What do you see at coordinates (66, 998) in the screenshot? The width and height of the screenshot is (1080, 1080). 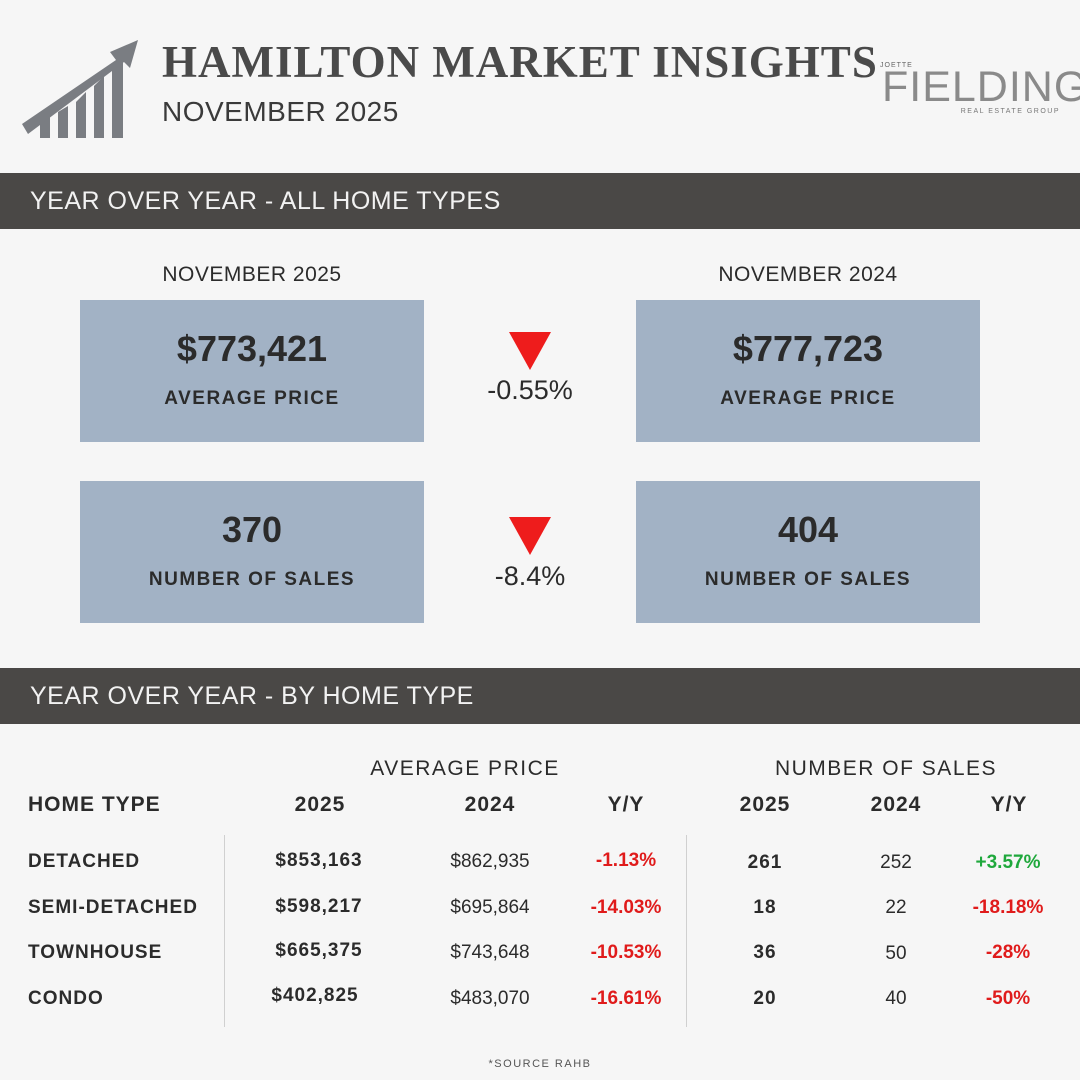 I see `row-home-type: CONDO` at bounding box center [66, 998].